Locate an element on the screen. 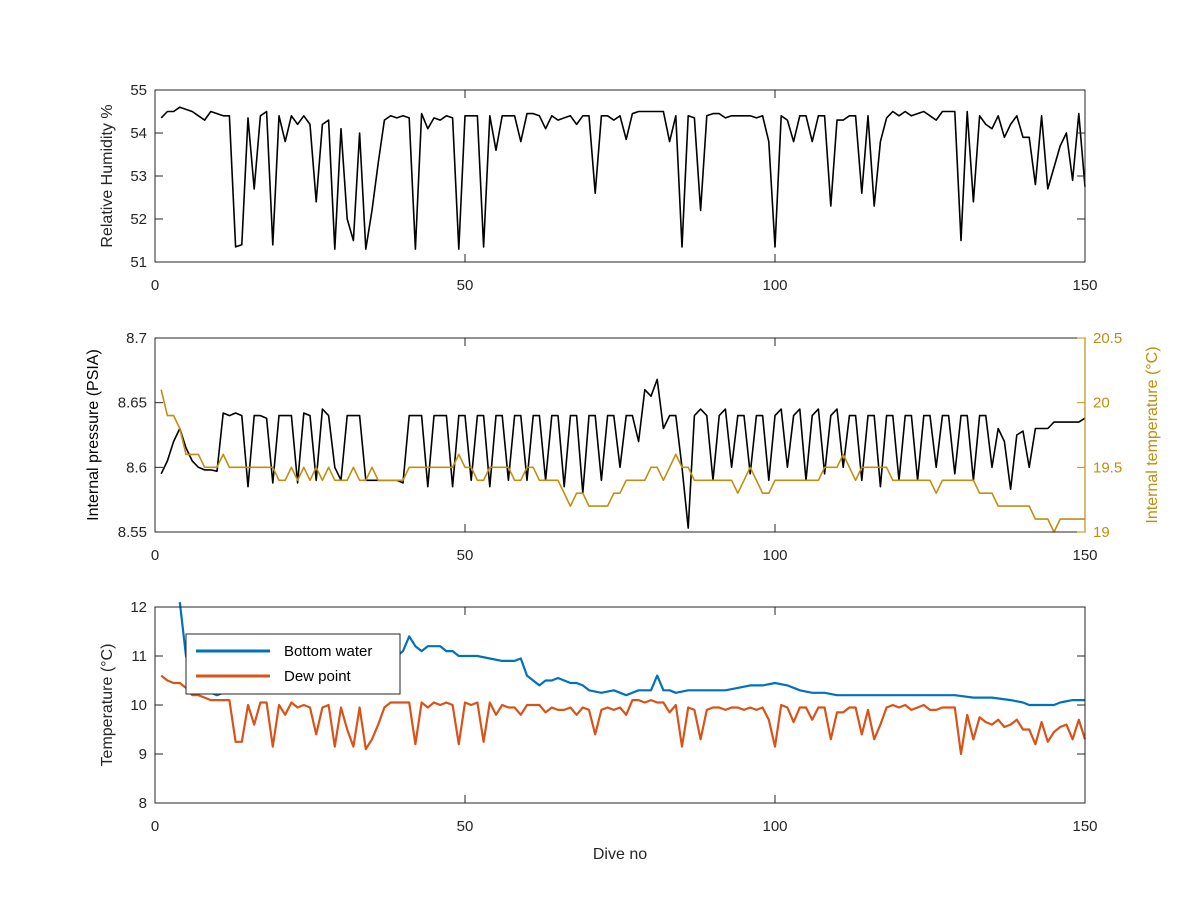 This screenshot has height=900, width=1200. y-tick-label: 54 is located at coordinates (138, 133).